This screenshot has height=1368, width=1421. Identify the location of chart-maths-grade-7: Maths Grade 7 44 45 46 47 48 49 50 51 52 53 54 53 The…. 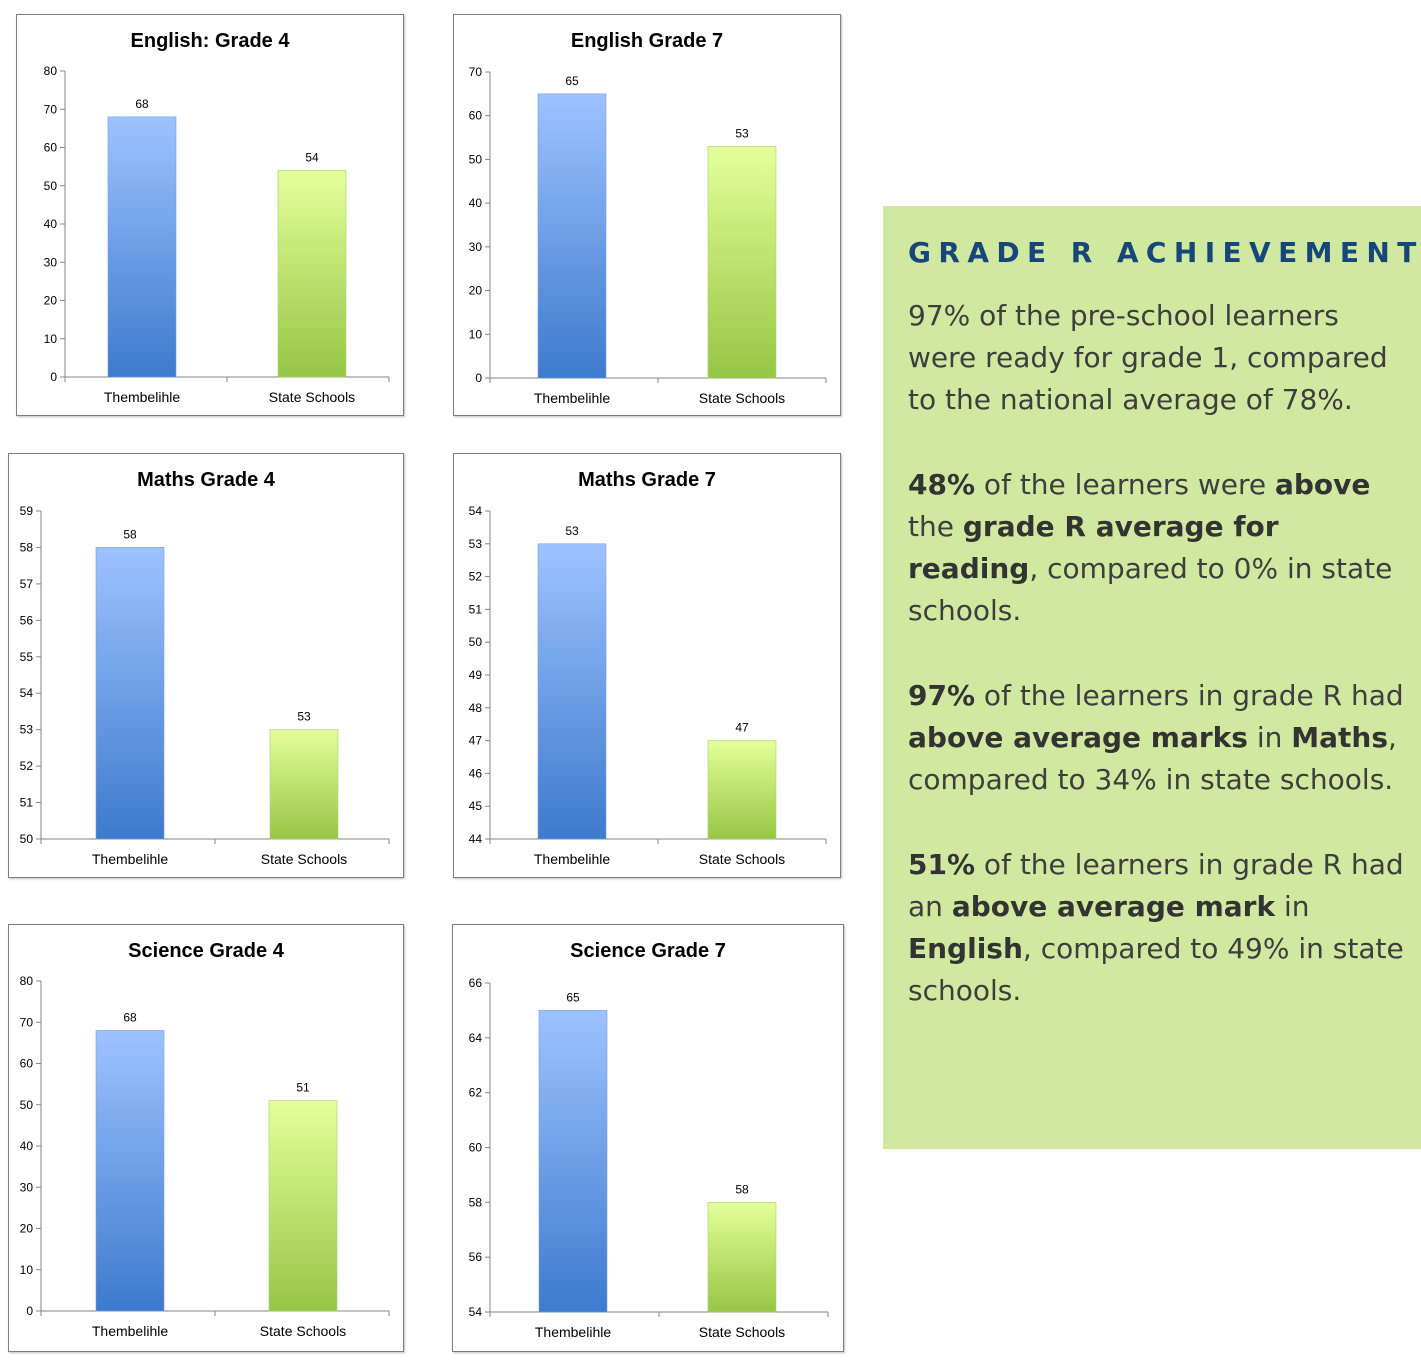
(647, 665).